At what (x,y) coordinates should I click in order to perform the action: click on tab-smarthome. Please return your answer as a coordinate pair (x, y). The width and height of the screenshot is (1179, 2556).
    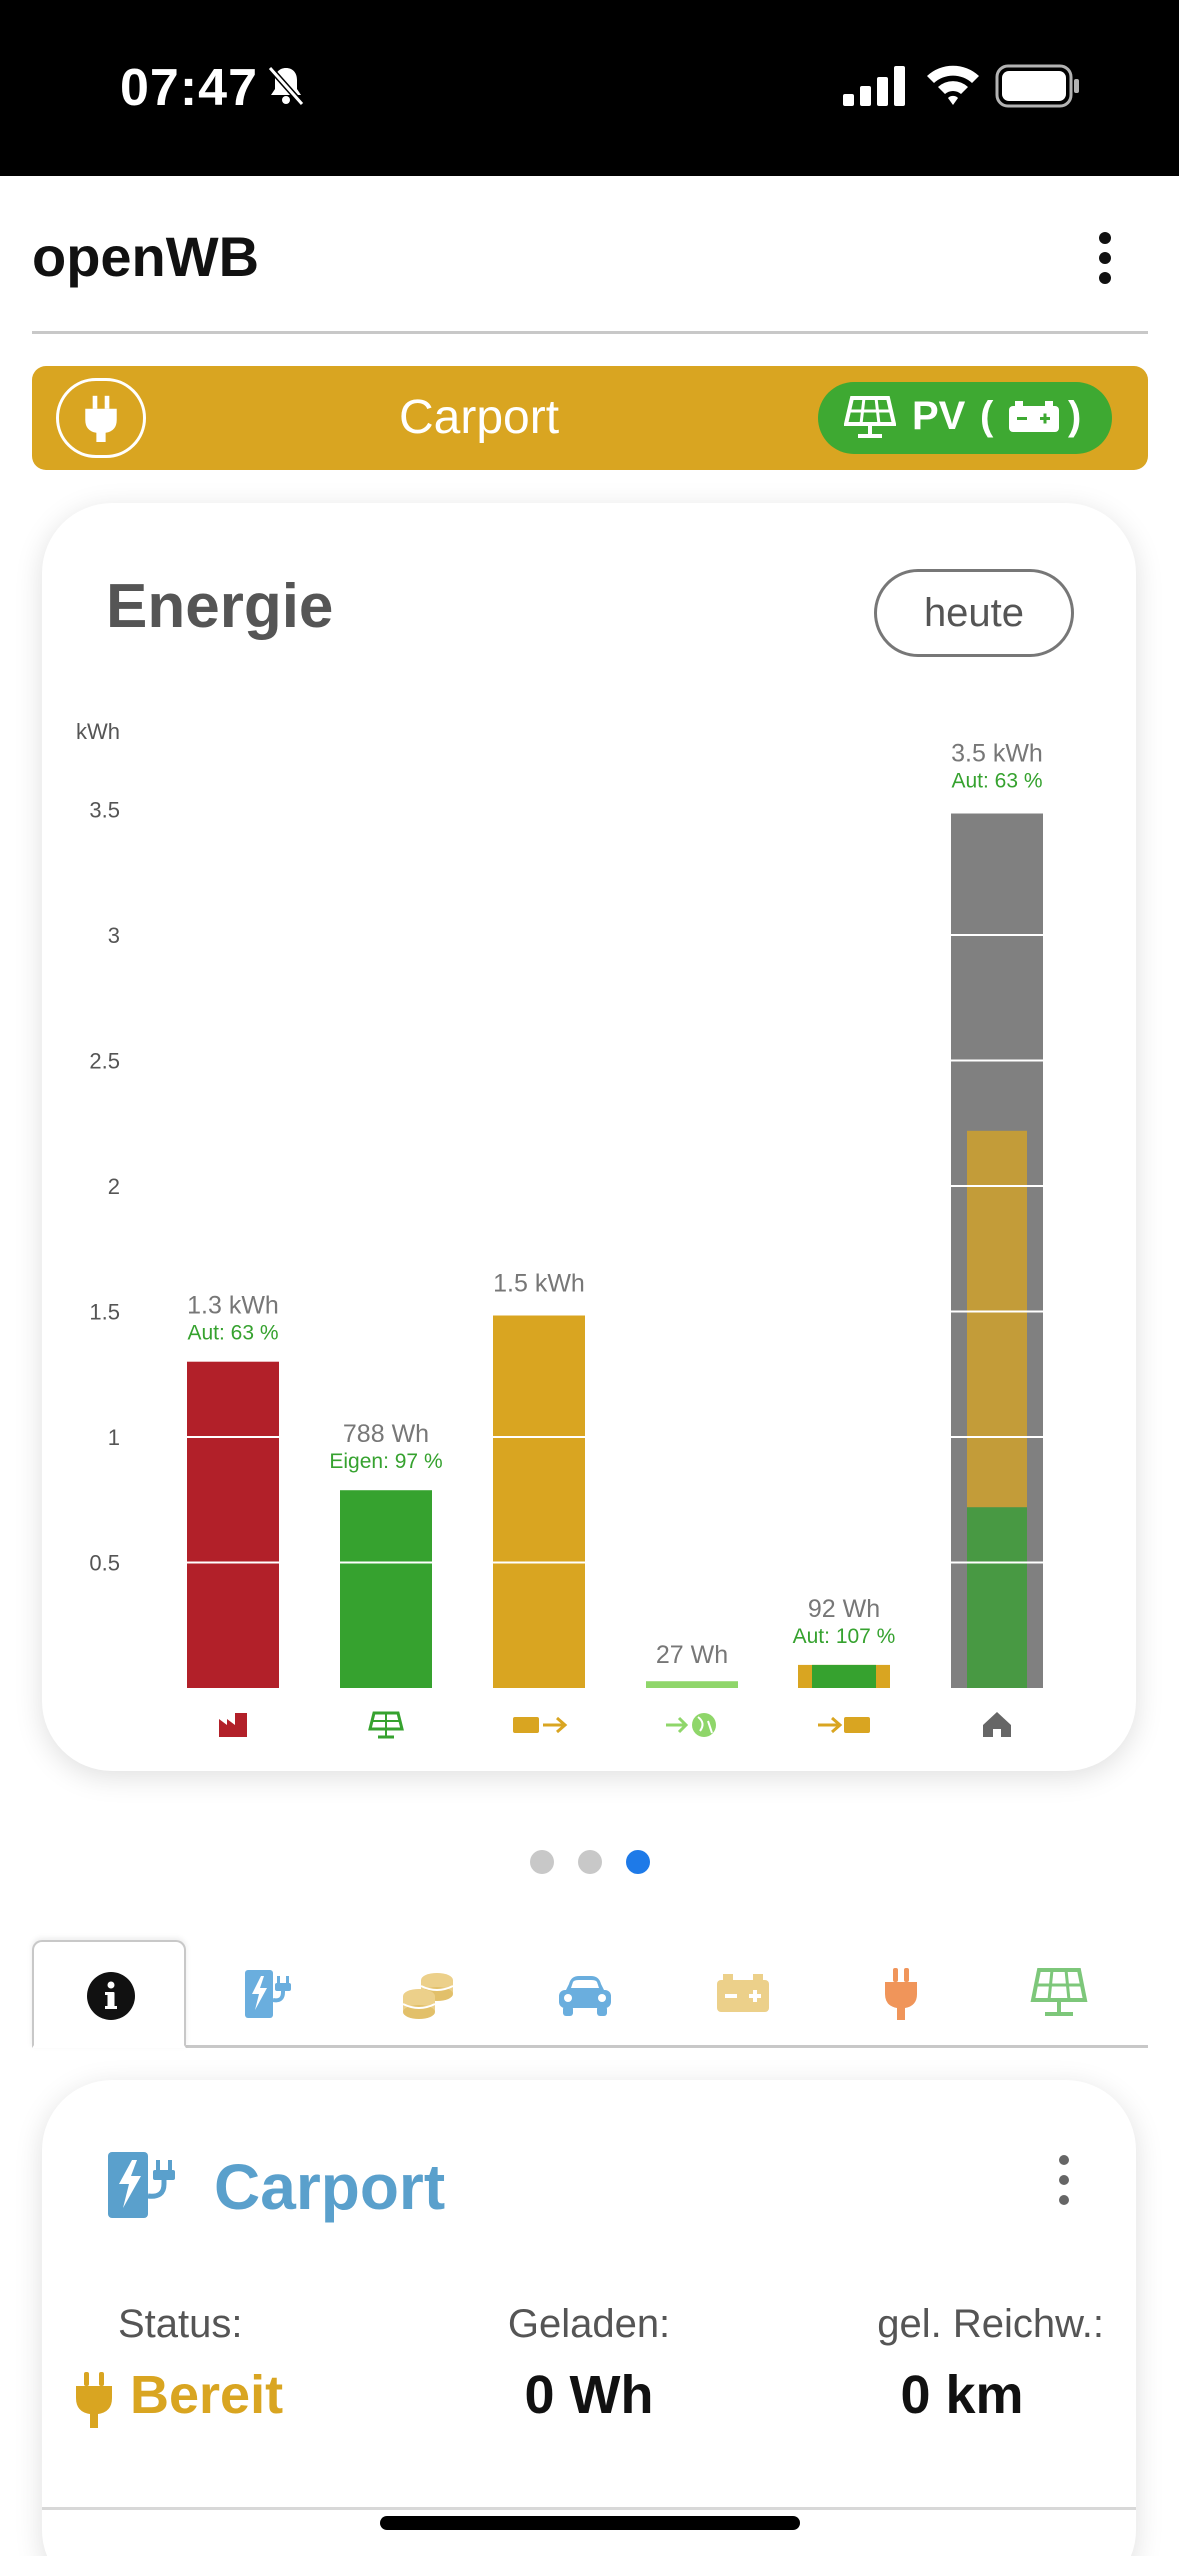
    Looking at the image, I should click on (901, 1994).